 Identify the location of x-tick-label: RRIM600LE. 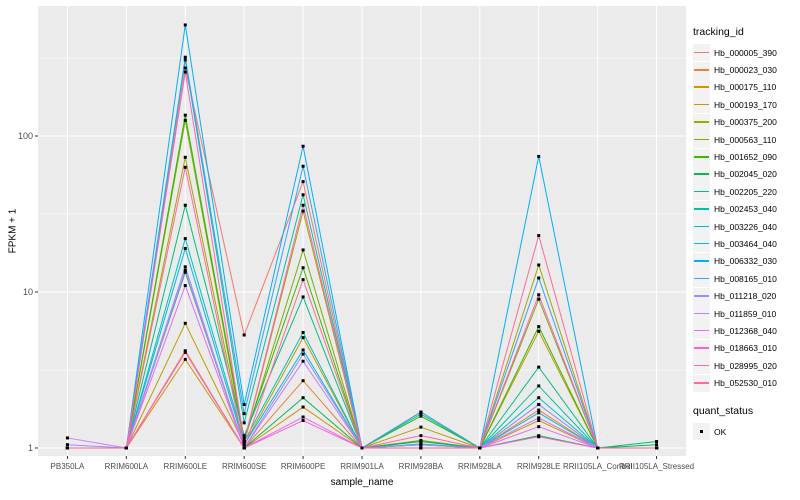
(185, 466).